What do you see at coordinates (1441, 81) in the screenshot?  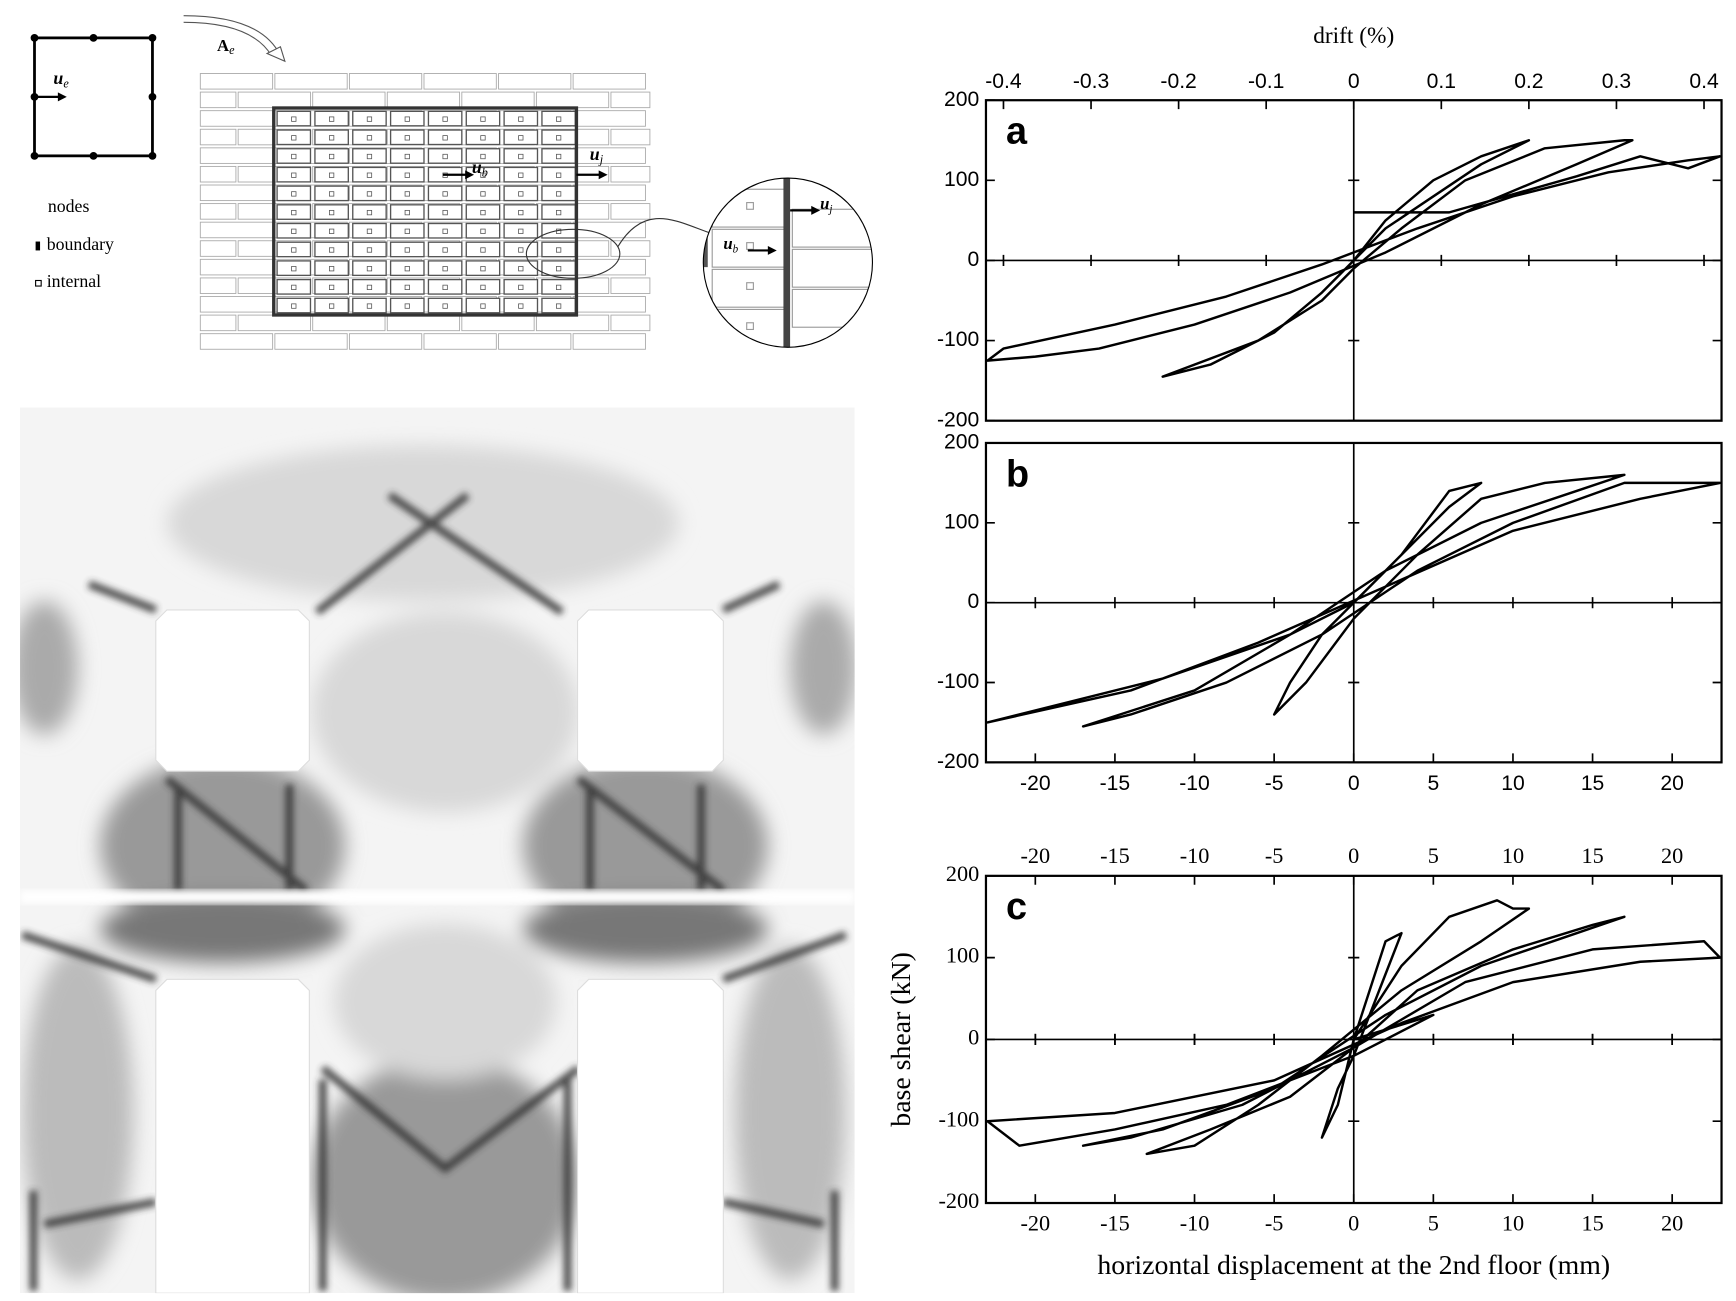 I see `x2-tick-label: 0.1` at bounding box center [1441, 81].